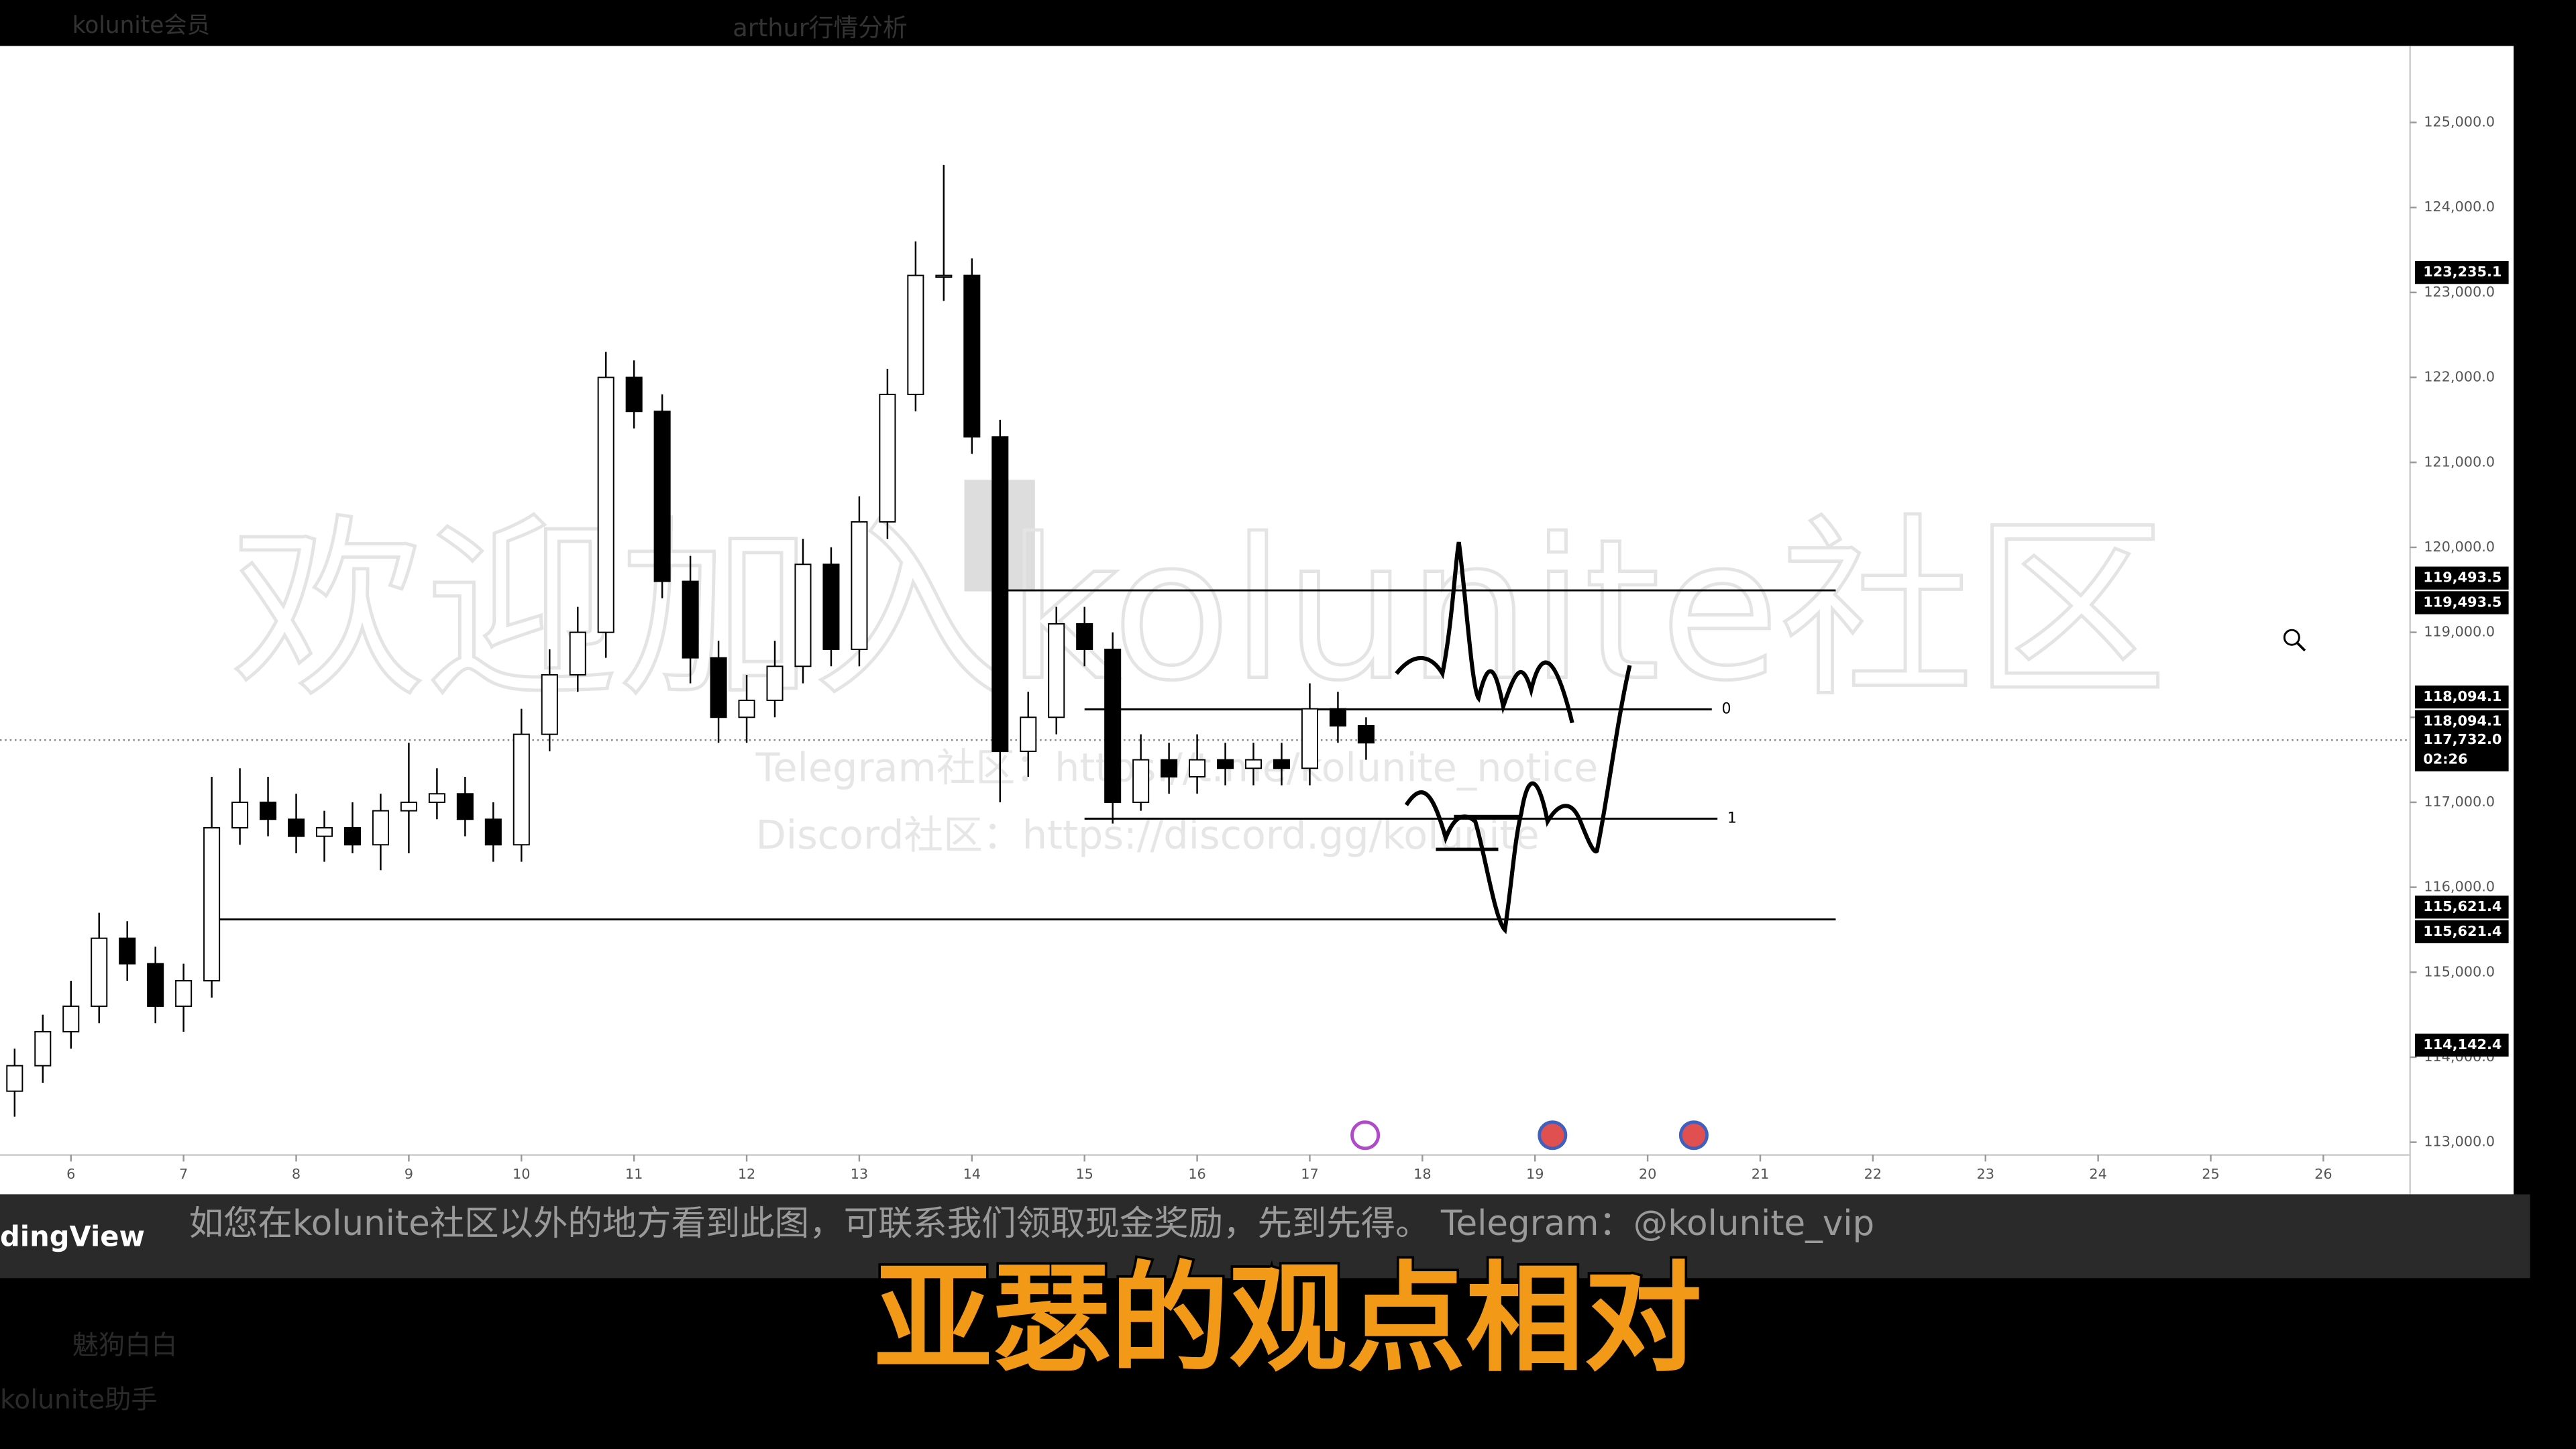  Describe the element at coordinates (2459, 802) in the screenshot. I see `y-tick-label: 117,000.0` at that location.